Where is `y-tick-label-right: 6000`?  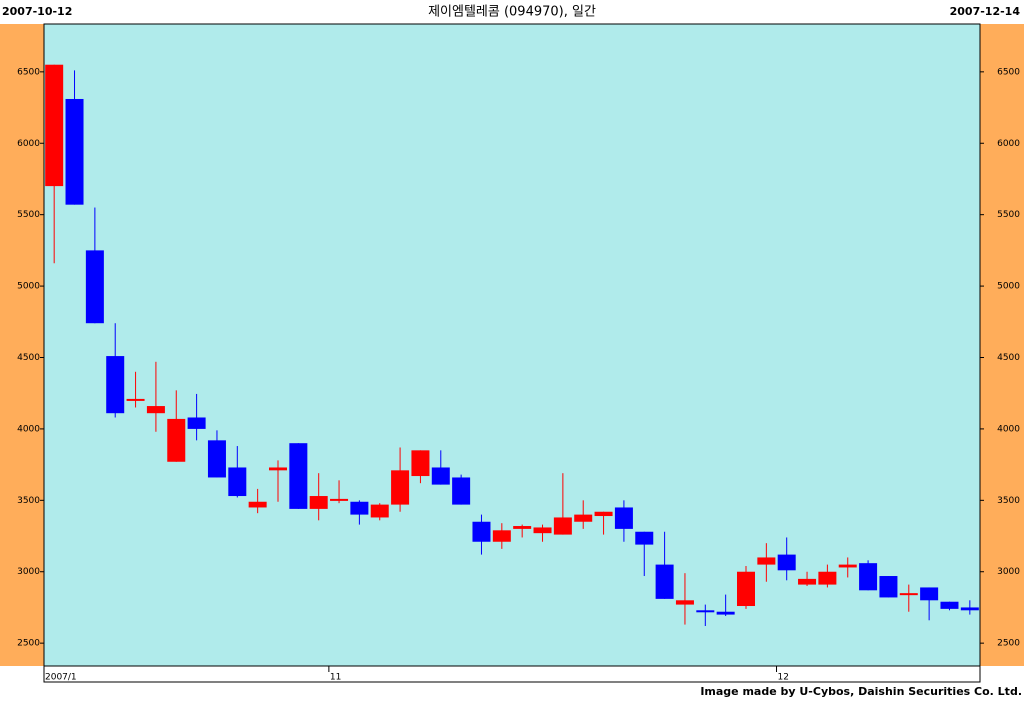 y-tick-label-right: 6000 is located at coordinates (1008, 144).